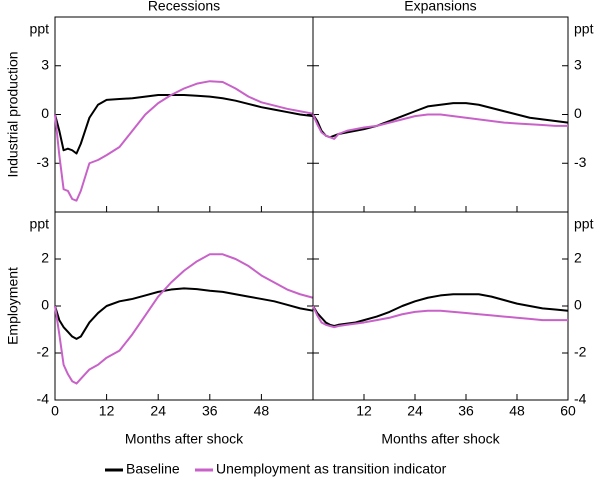  What do you see at coordinates (55, 411) in the screenshot?
I see `x-tick-label: 0` at bounding box center [55, 411].